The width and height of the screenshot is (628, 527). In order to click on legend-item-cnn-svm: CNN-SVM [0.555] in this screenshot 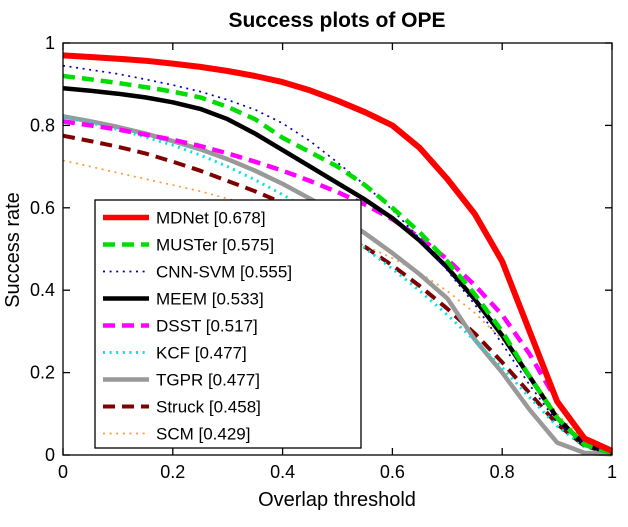, I will do `click(197, 272)`.